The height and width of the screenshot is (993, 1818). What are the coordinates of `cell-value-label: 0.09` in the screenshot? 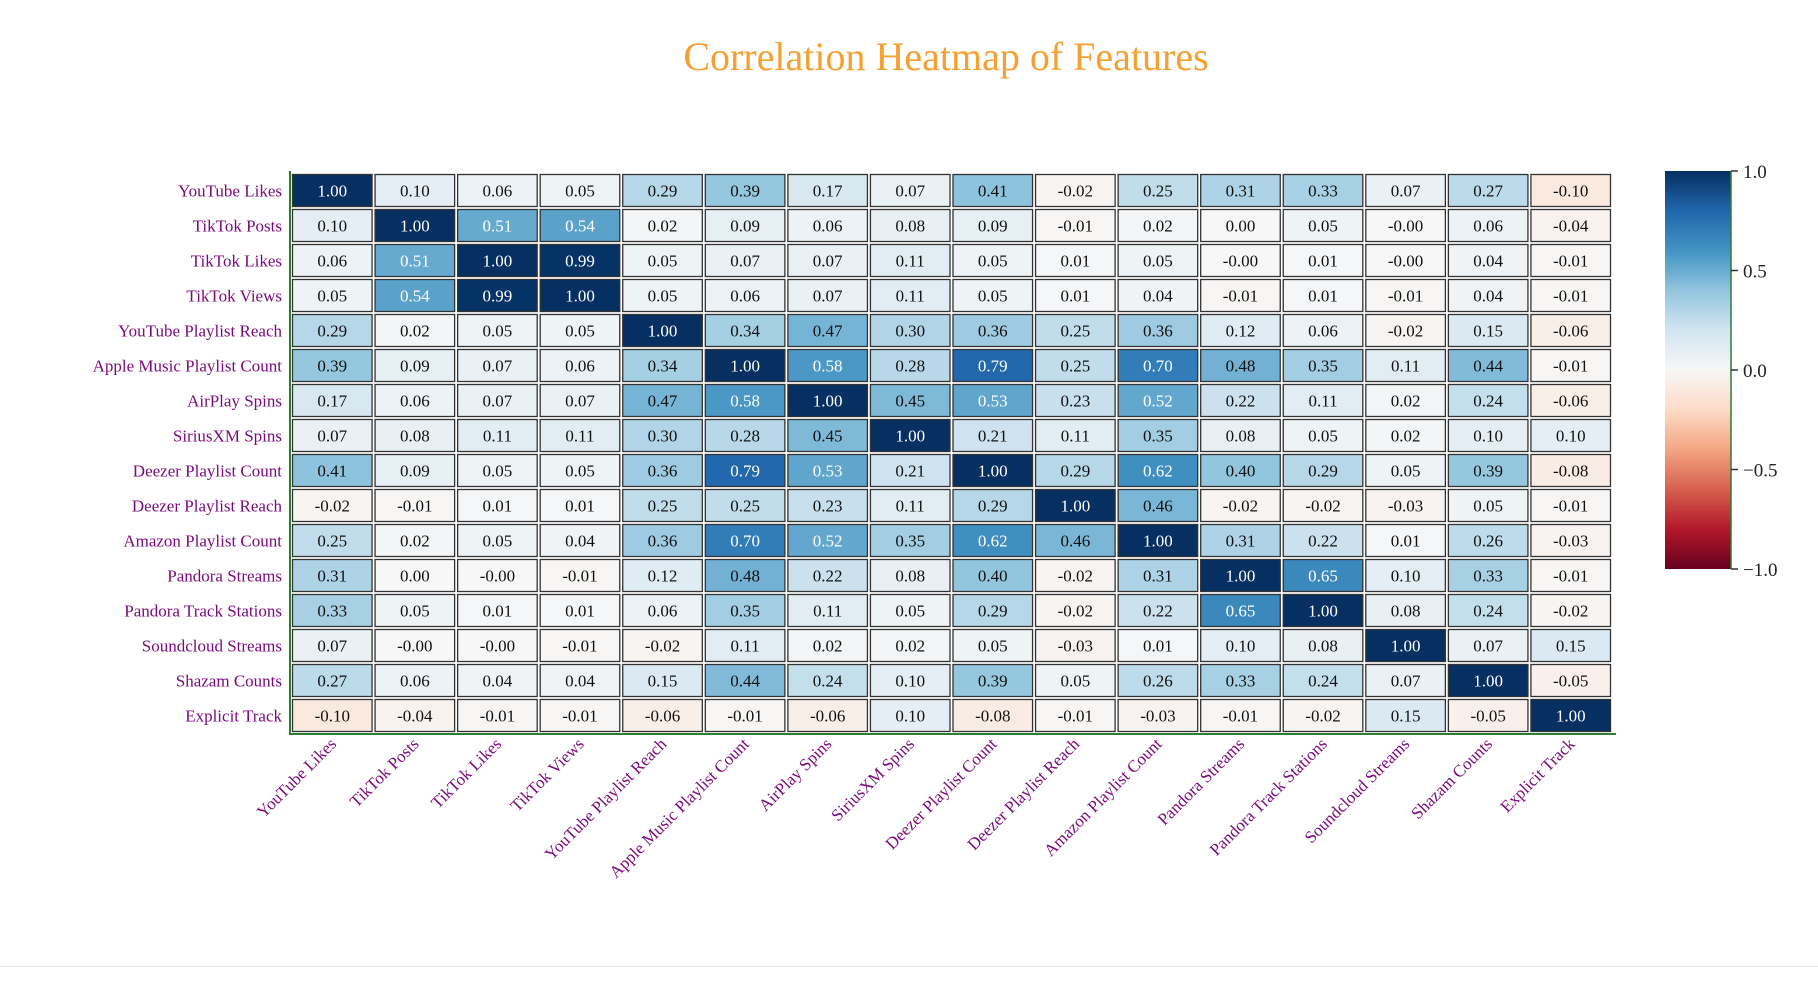 It's located at (993, 226).